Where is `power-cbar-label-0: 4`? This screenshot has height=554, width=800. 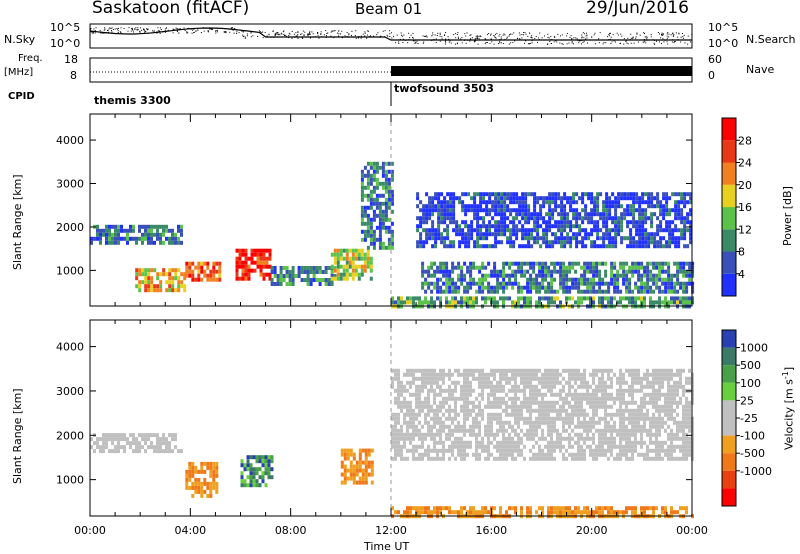
power-cbar-label-0: 4 is located at coordinates (741, 274).